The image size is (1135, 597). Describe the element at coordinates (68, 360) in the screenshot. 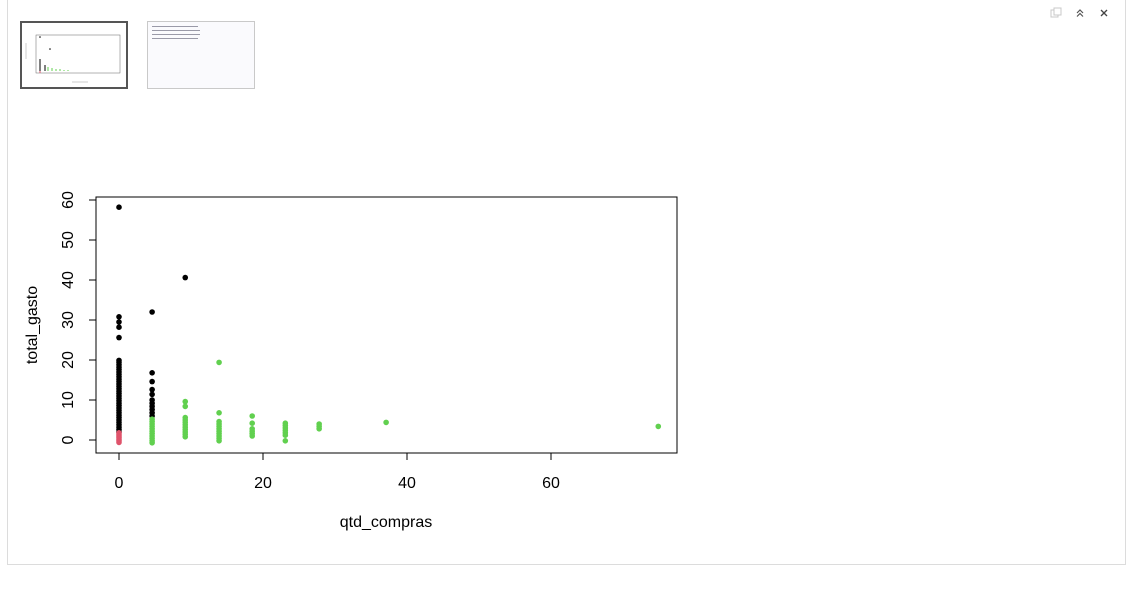

I see `y-tick-label: 20` at that location.